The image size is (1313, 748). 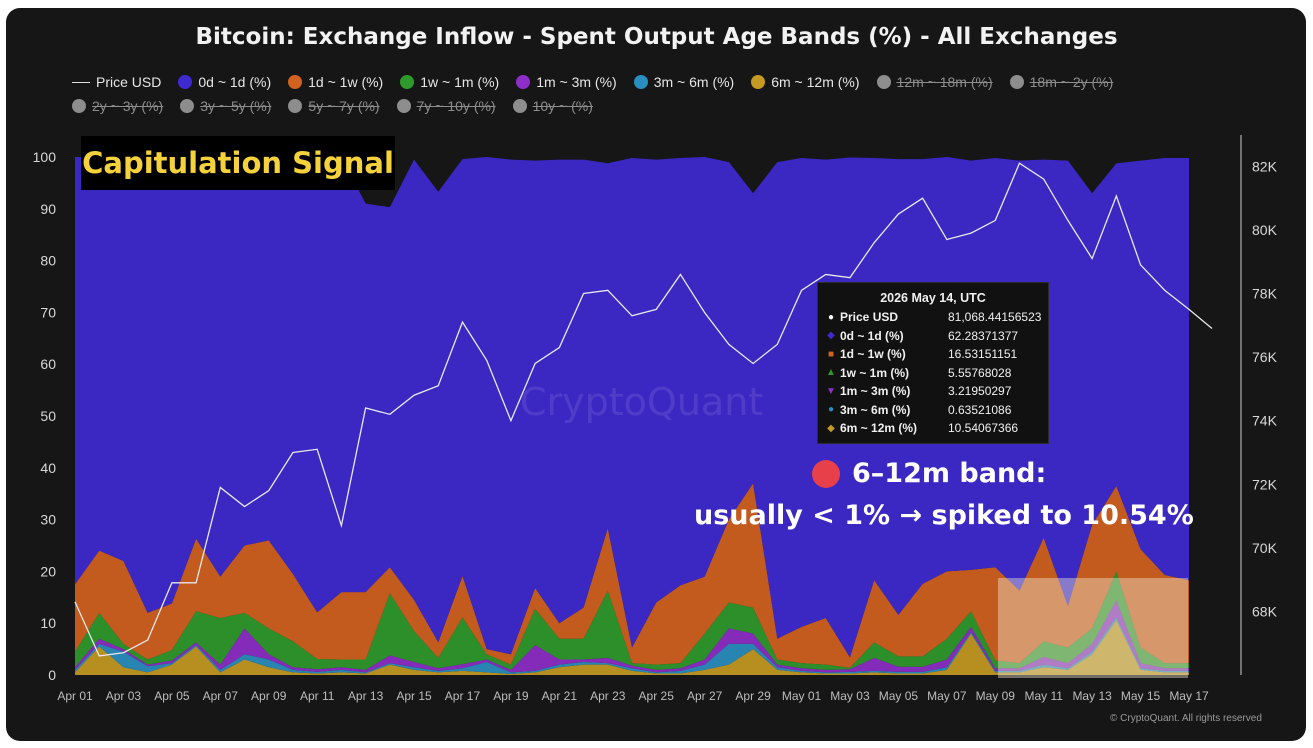 I want to click on tooltip-series-value: 0.63521086, so click(x=980, y=409).